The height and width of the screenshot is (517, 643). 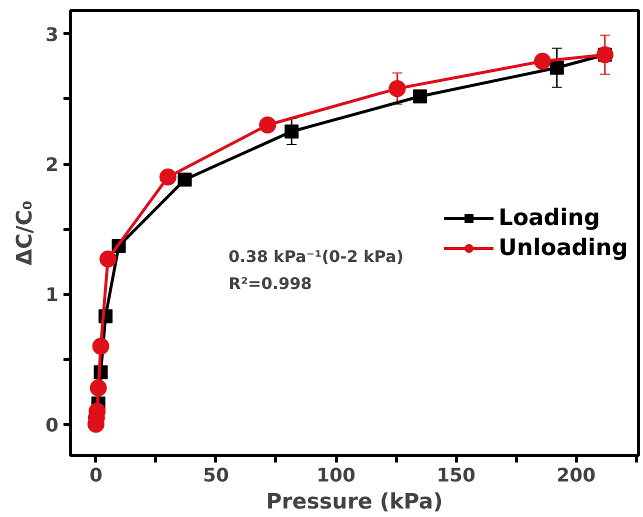 What do you see at coordinates (270, 283) in the screenshot?
I see `annotation: R²=0.998` at bounding box center [270, 283].